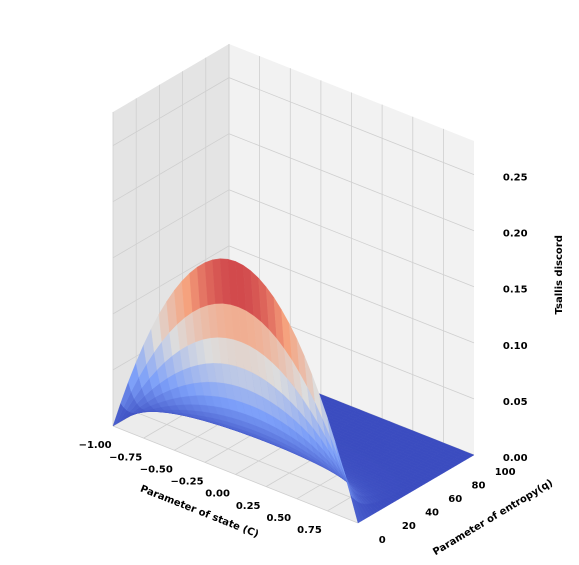 Image resolution: width=579 pixels, height=565 pixels. What do you see at coordinates (278, 518) in the screenshot?
I see `x-tick-label: 0.50` at bounding box center [278, 518].